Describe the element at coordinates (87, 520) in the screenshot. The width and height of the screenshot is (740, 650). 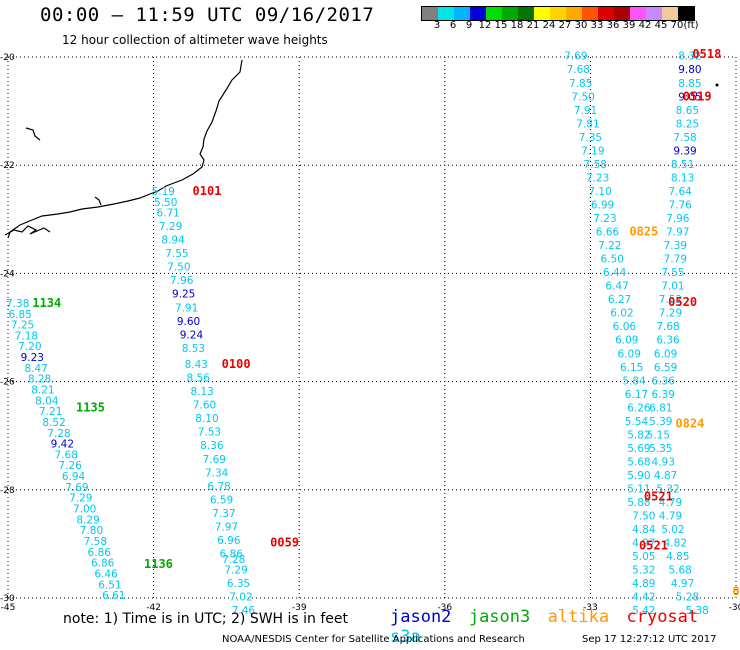
I see `wave-height-value: 8.29` at that location.